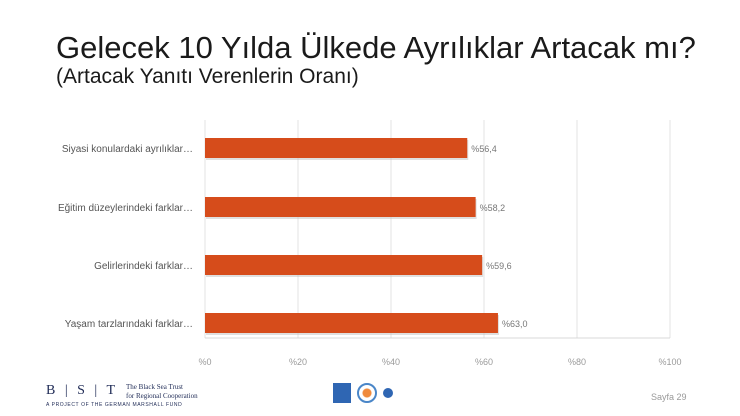 This screenshot has height=416, width=740. What do you see at coordinates (484, 149) in the screenshot?
I see `data-label: %56,4` at bounding box center [484, 149].